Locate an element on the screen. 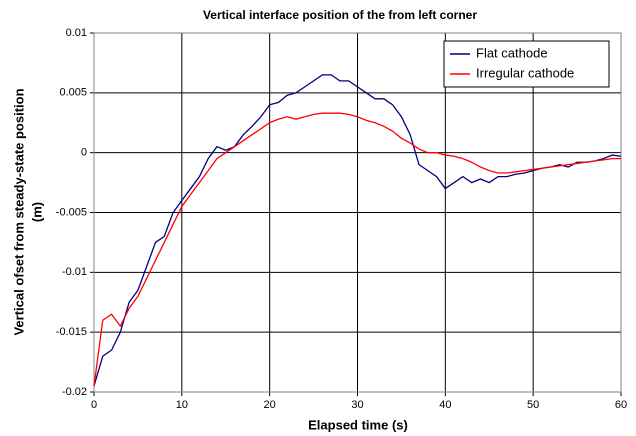 The image size is (636, 436). legend-label: Flat cathode is located at coordinates (512, 52).